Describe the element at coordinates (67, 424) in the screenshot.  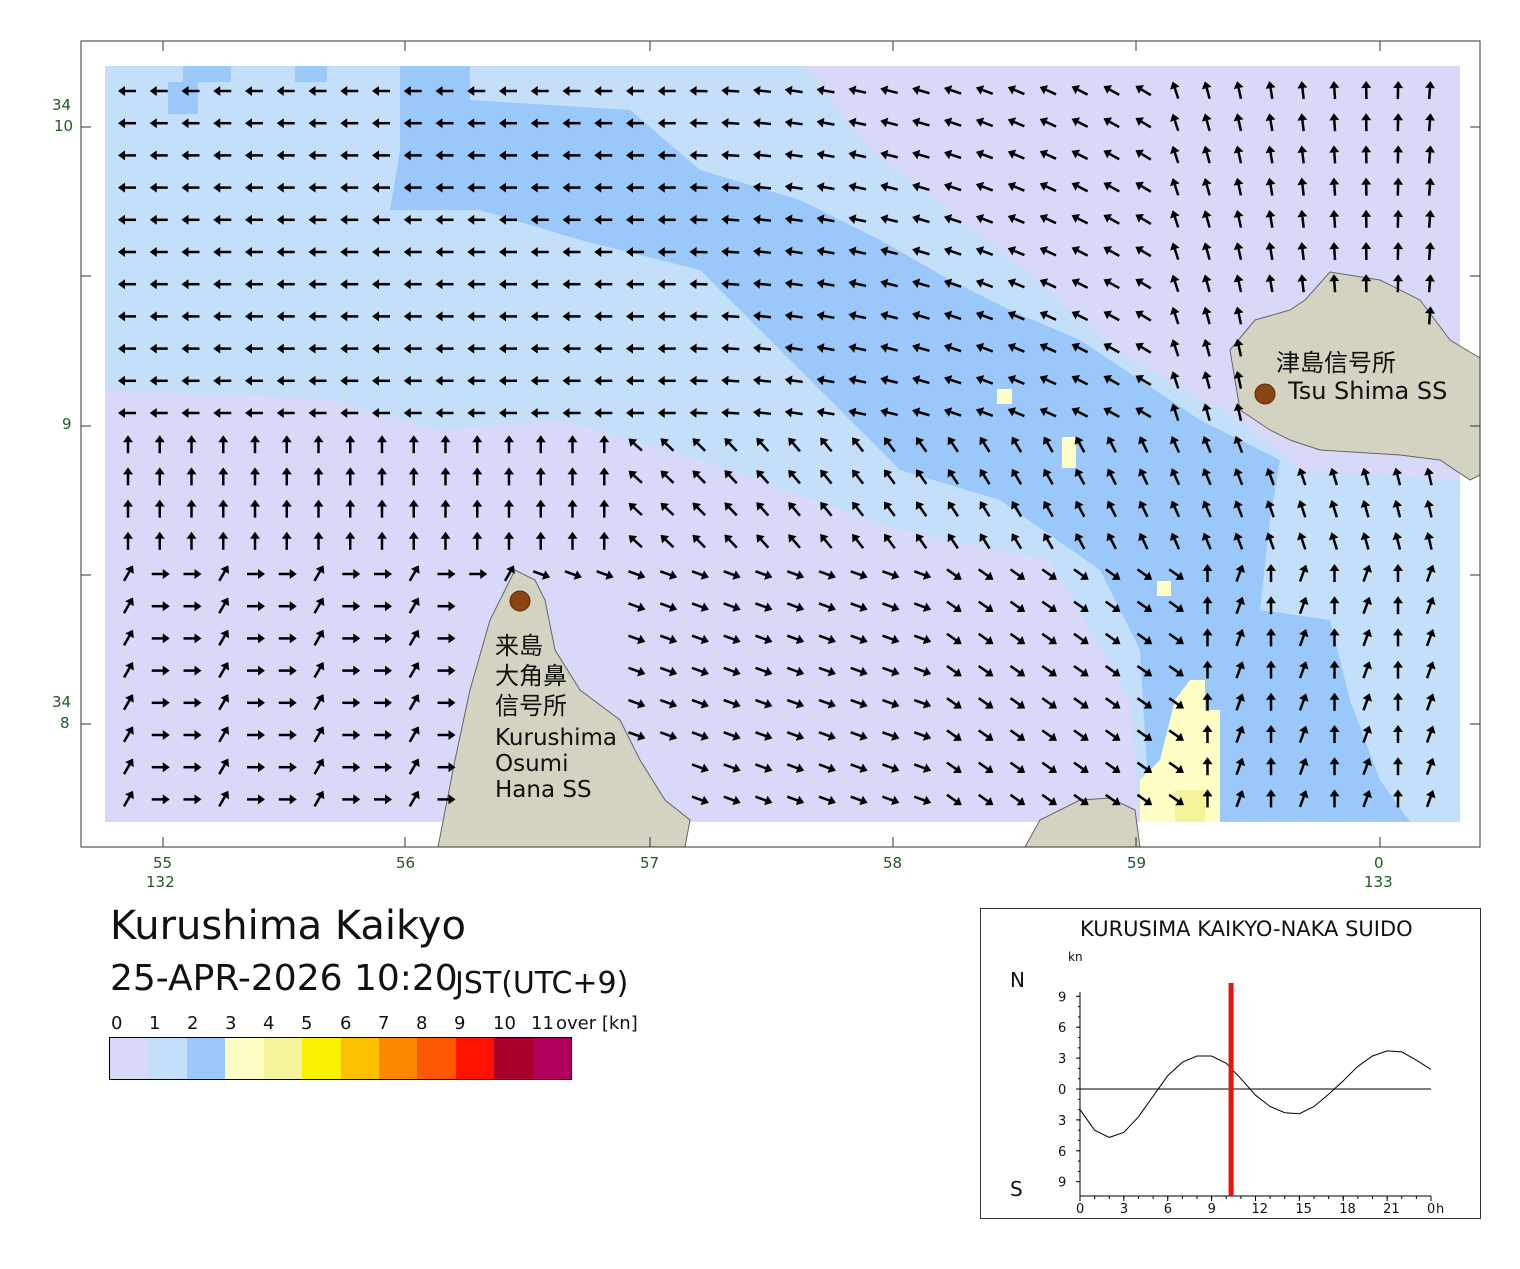
I see `lat-label-min: 9` at that location.